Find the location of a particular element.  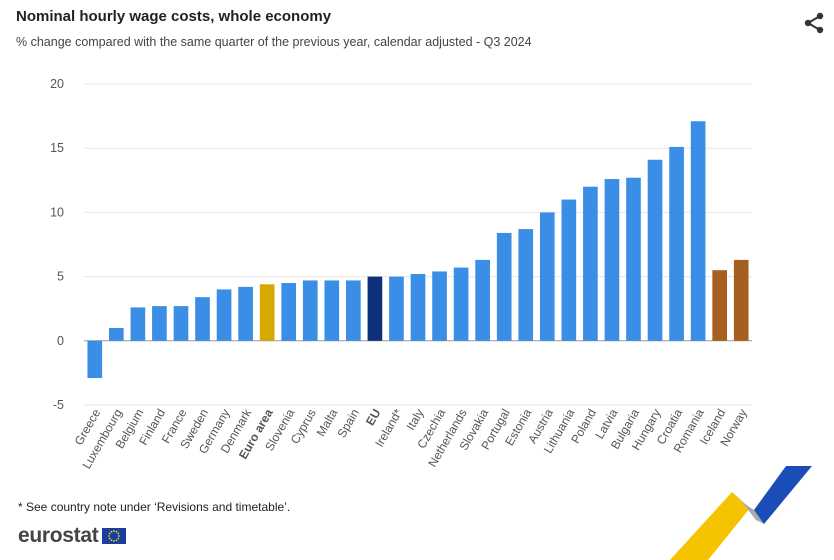

bar-norway is located at coordinates (741, 300).